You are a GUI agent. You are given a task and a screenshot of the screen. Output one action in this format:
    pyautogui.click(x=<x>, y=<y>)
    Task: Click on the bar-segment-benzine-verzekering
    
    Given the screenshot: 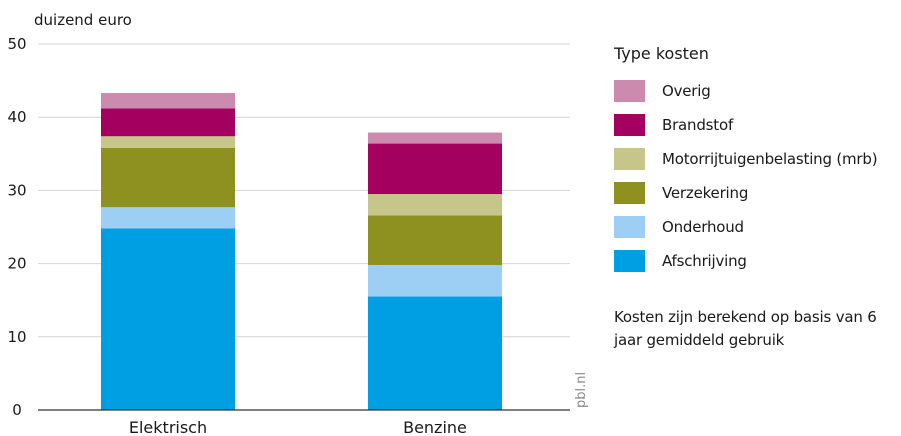 What is the action you would take?
    pyautogui.click(x=435, y=240)
    